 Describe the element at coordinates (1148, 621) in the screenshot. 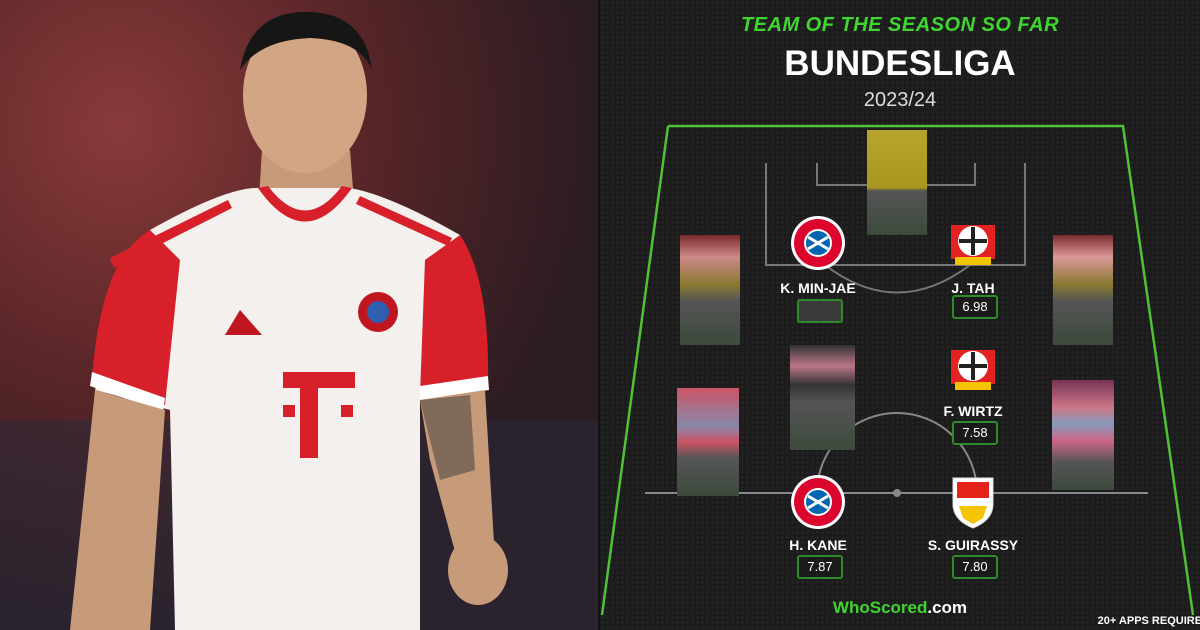

I see `footnote: 20+ APPS REQUIRED` at that location.